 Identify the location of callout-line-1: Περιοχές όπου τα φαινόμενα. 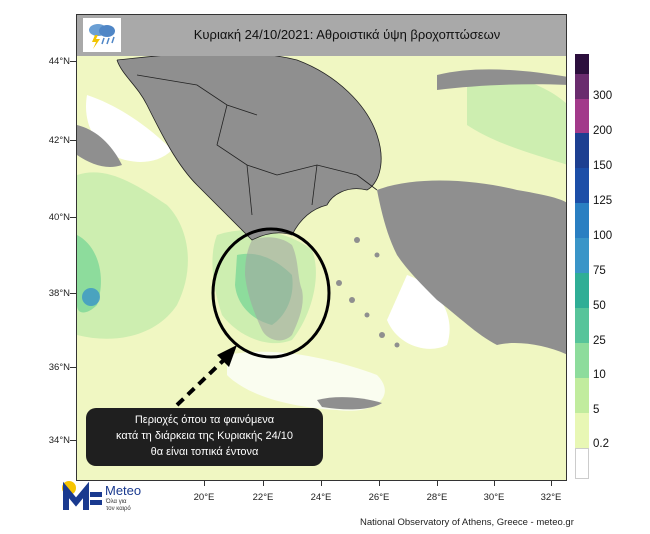
(204, 420).